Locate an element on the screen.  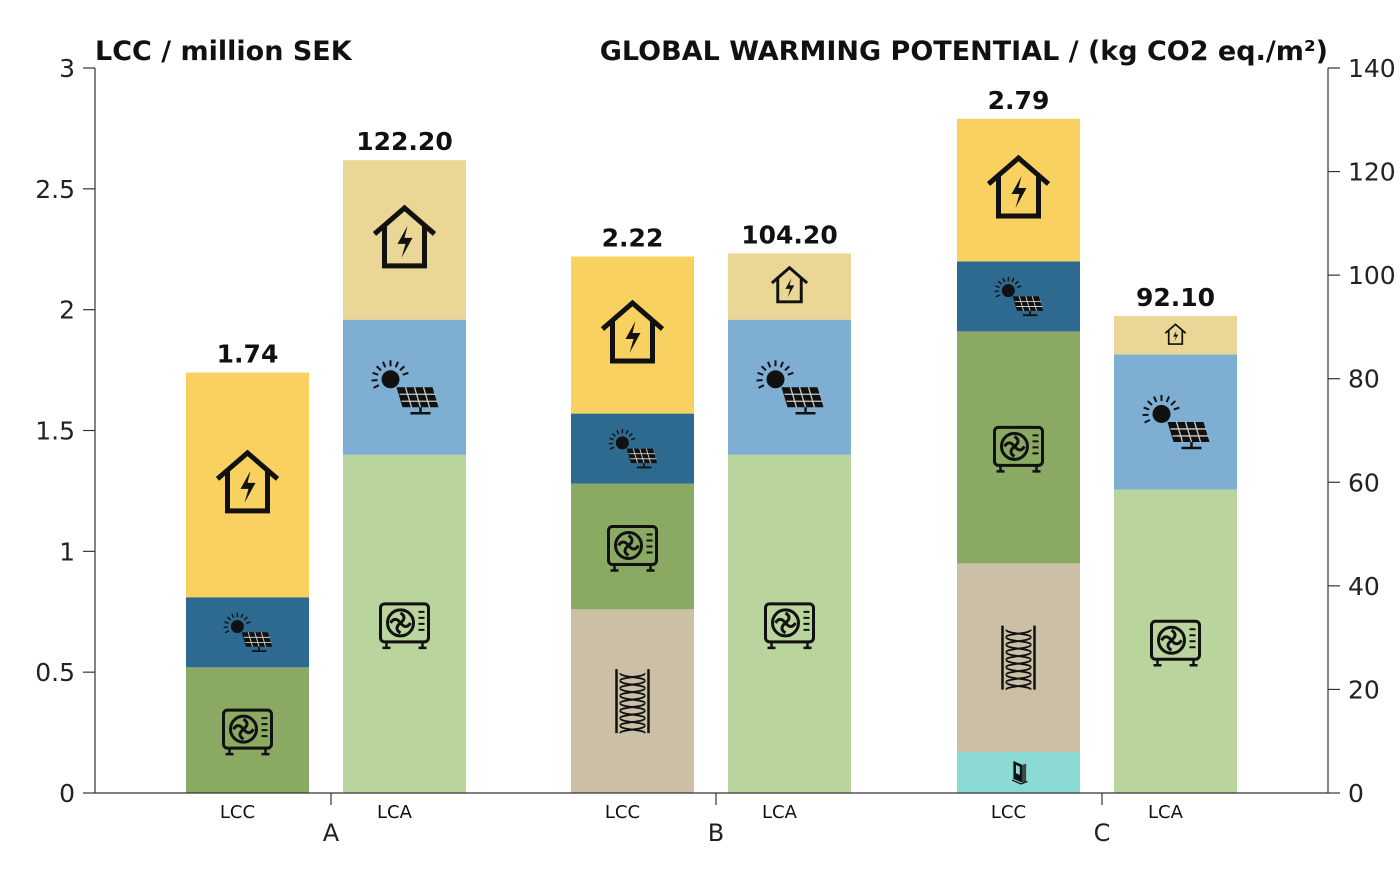
bar-a-lca: 122.20 LCA is located at coordinates (404, 475).